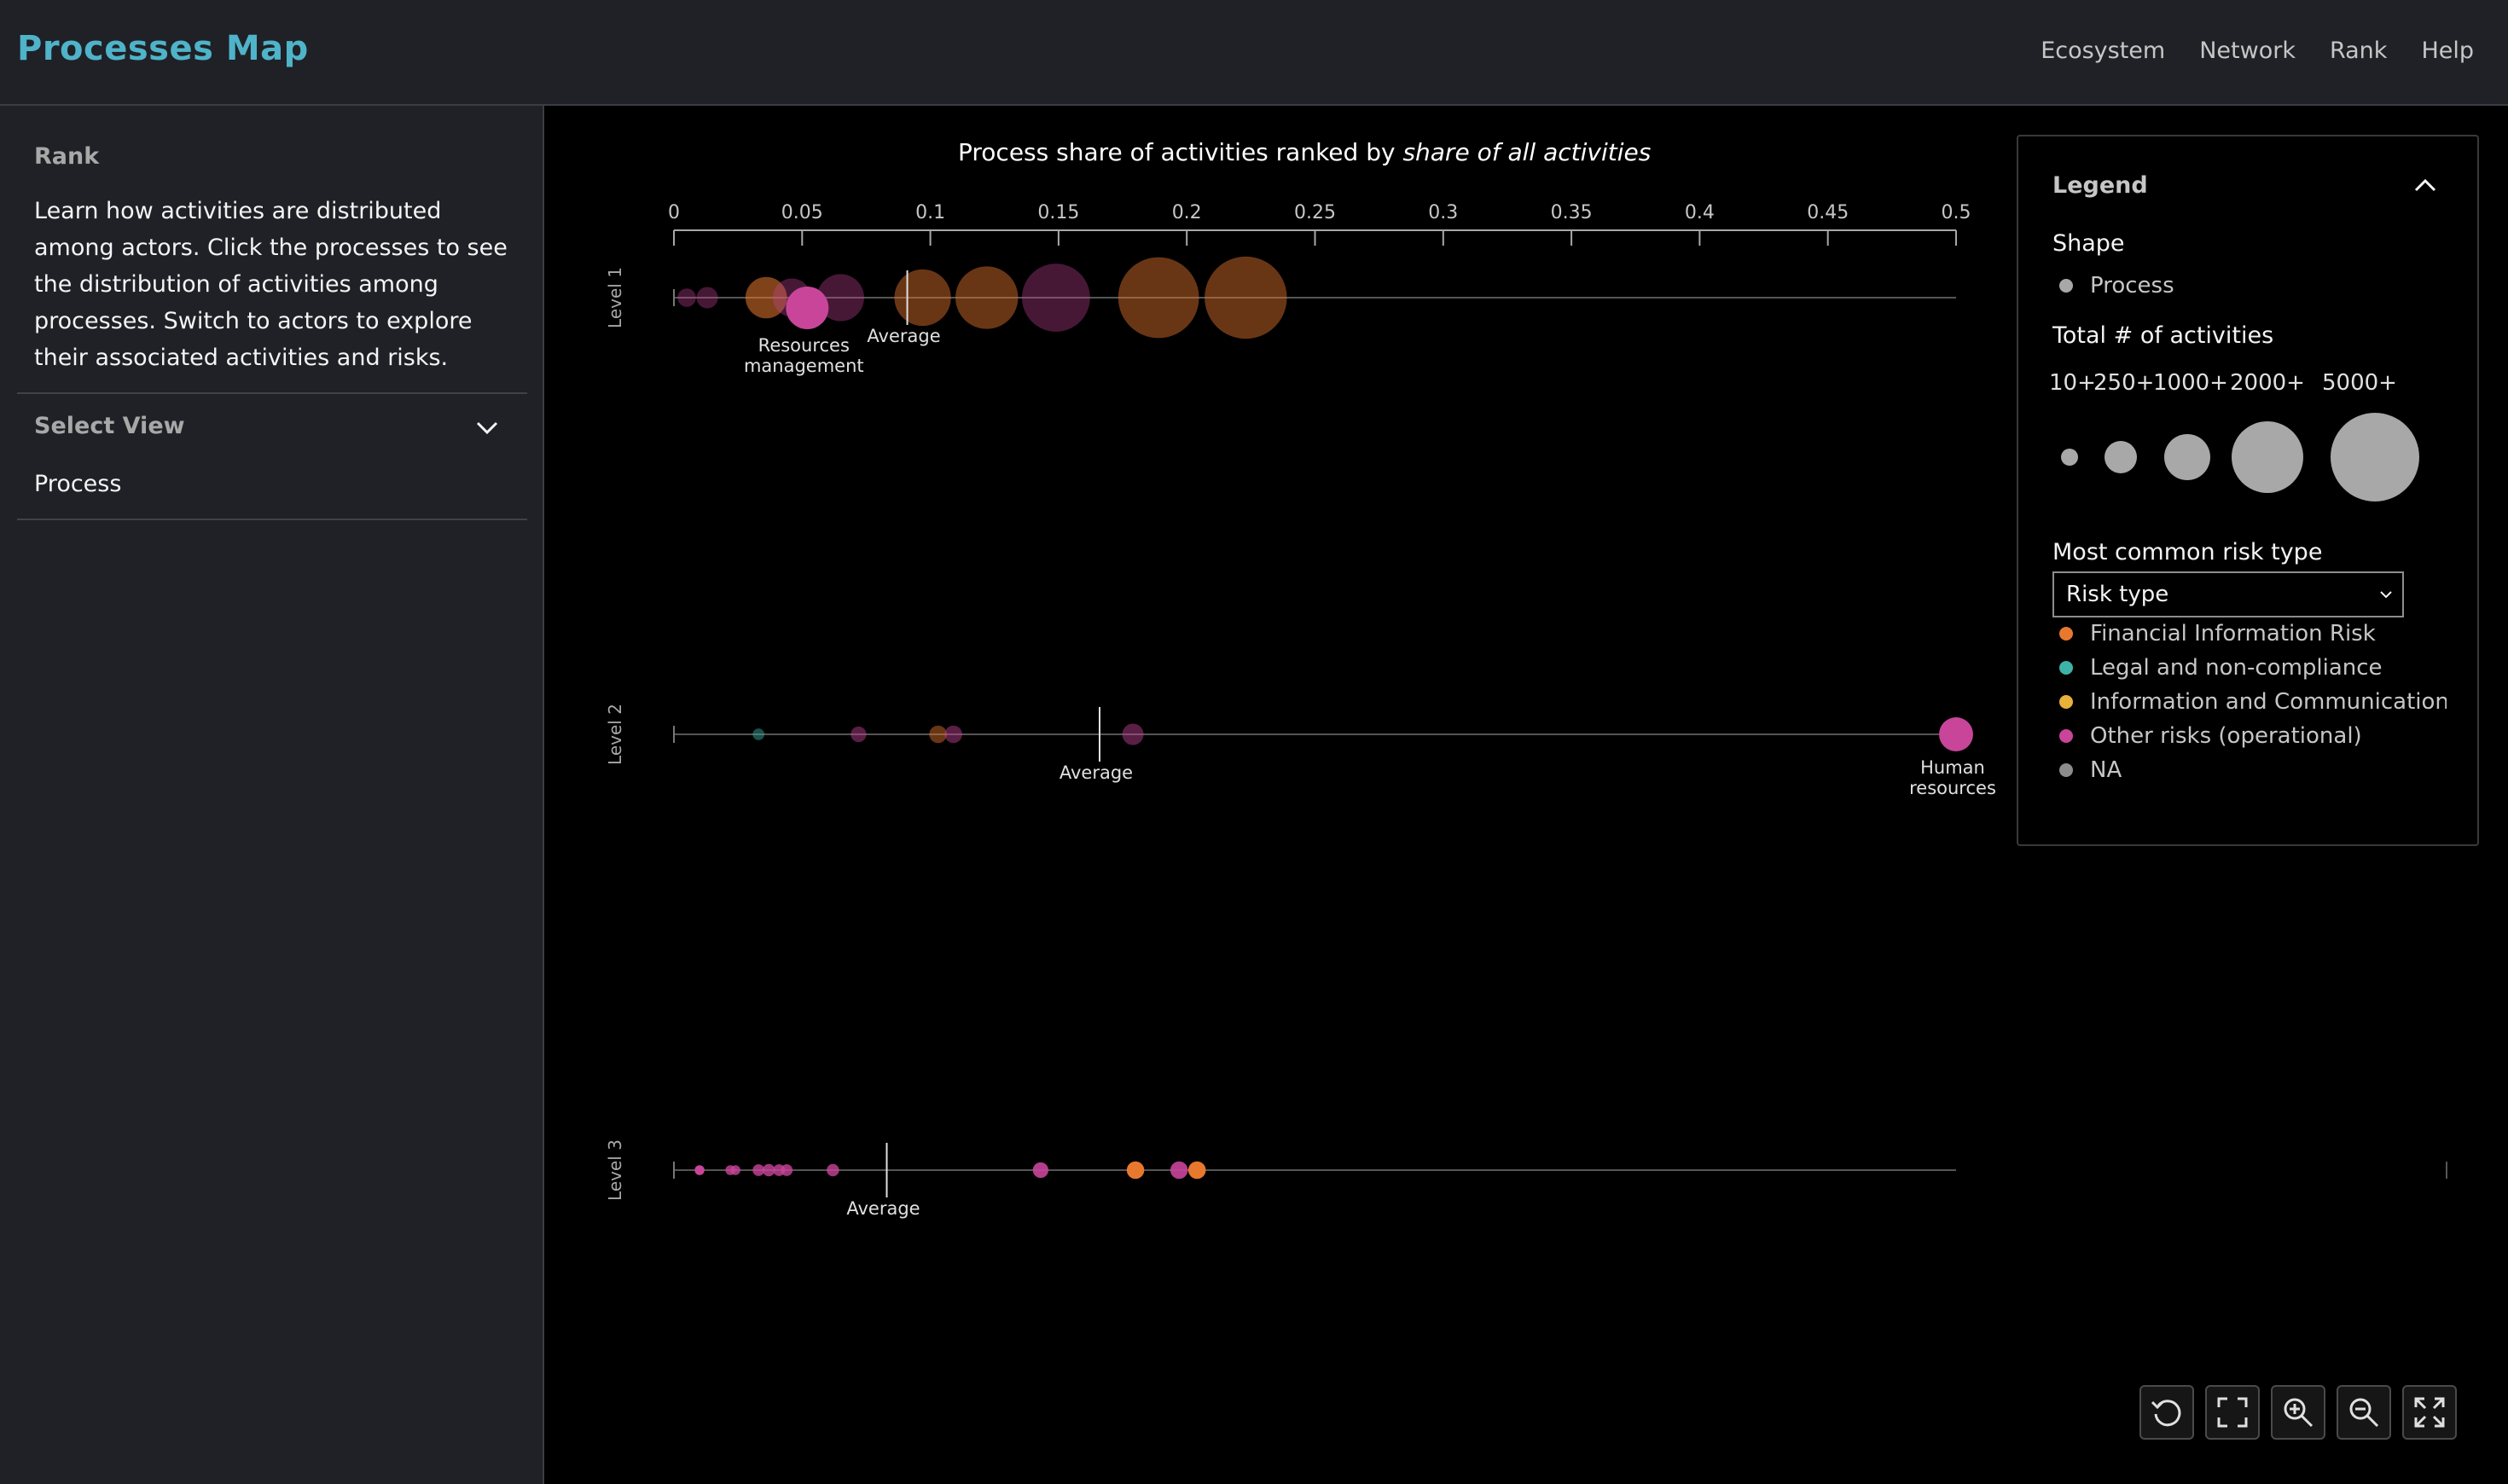 This screenshot has height=1484, width=2508. What do you see at coordinates (1956, 212) in the screenshot?
I see `x-tick-label: 0.5` at bounding box center [1956, 212].